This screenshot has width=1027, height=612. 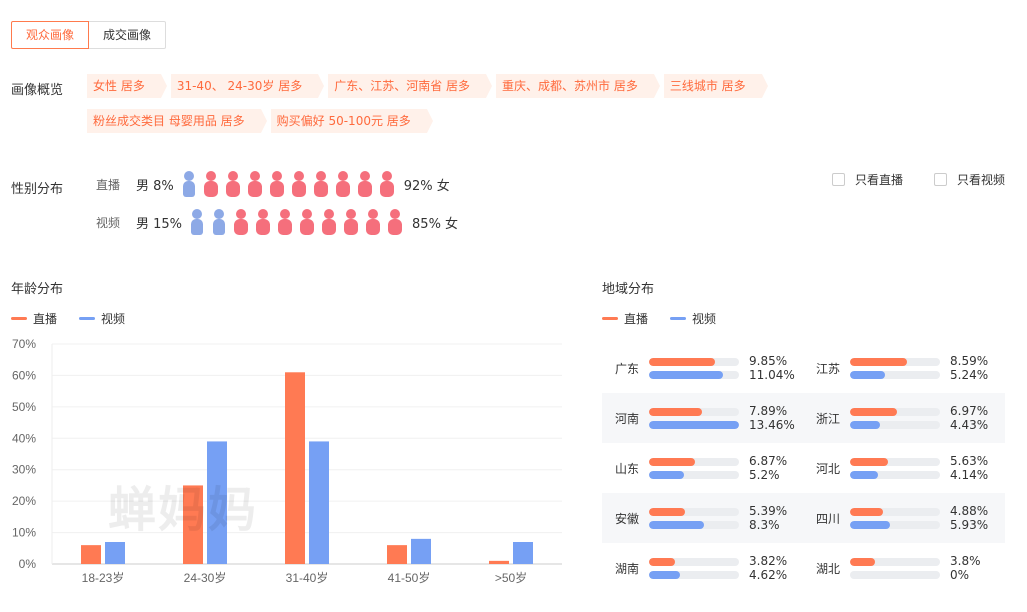 I want to click on gender-row-type: 视频, so click(x=108, y=222).